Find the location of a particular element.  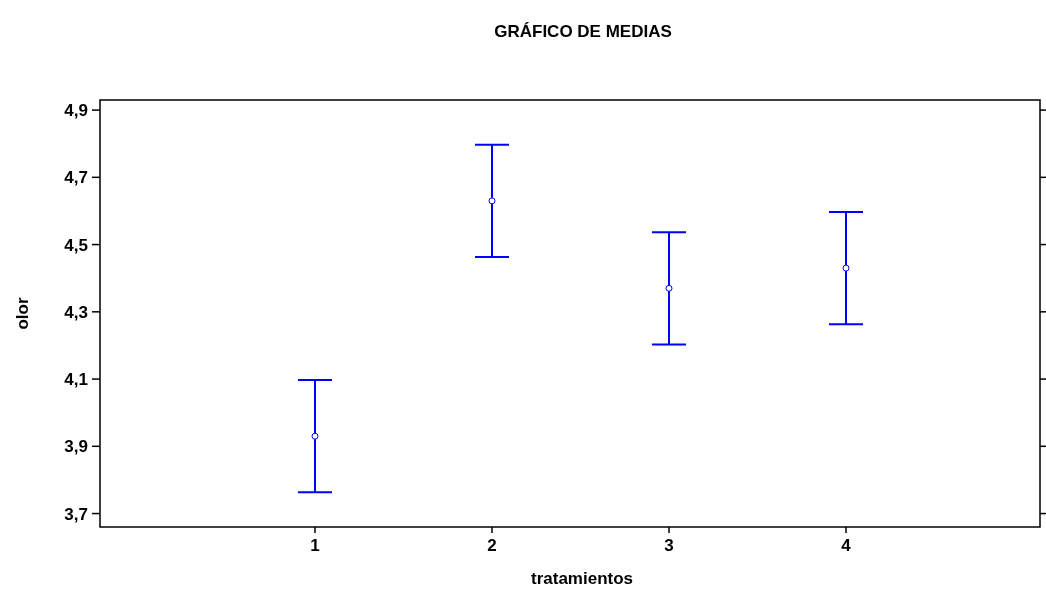

chart-title: GRÁFICO DE MEDIAS is located at coordinates (583, 31).